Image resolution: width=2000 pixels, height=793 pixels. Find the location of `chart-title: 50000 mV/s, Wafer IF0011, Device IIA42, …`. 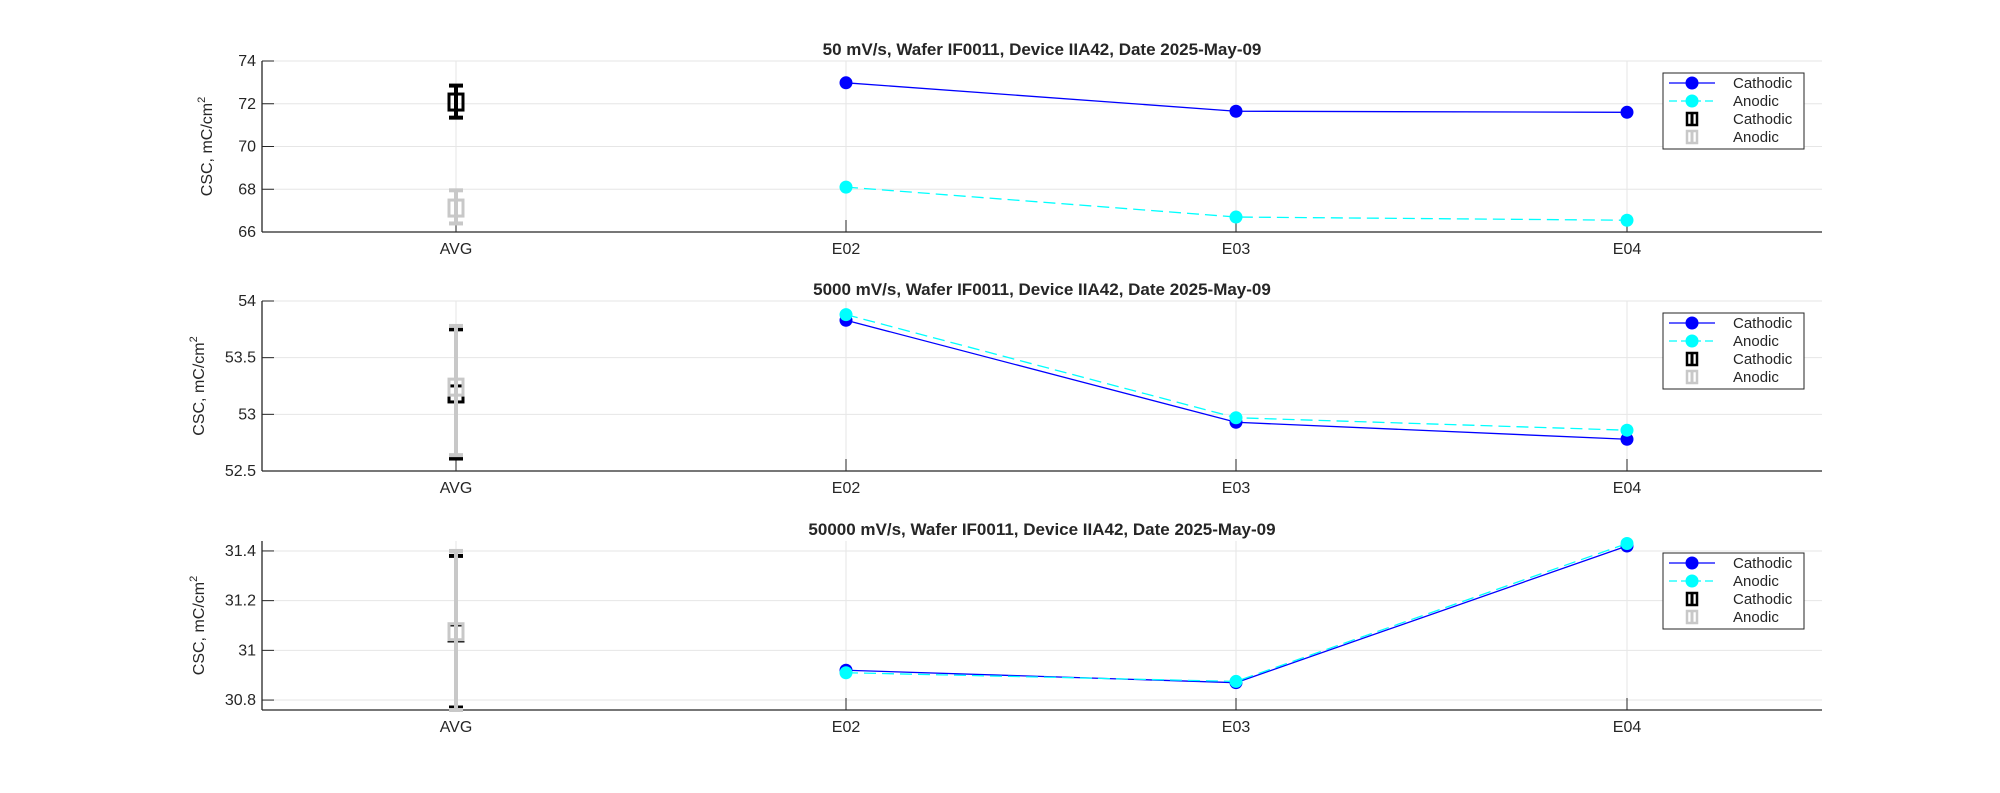

chart-title: 50000 mV/s, Wafer IF0011, Device IIA42, … is located at coordinates (1041, 529).